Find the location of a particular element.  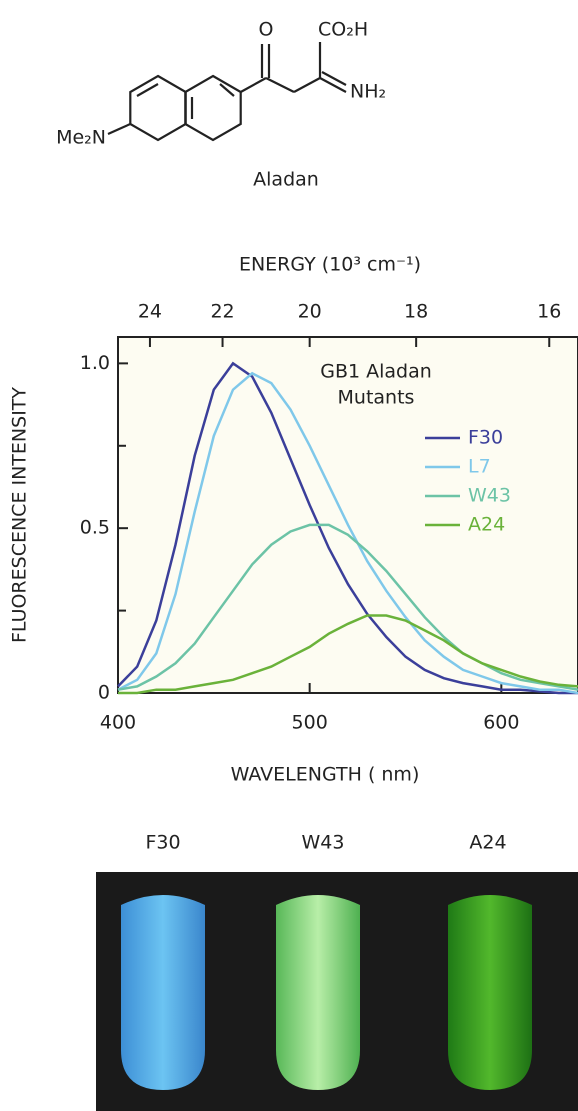

atom-label: Me₂N is located at coordinates (81, 138).